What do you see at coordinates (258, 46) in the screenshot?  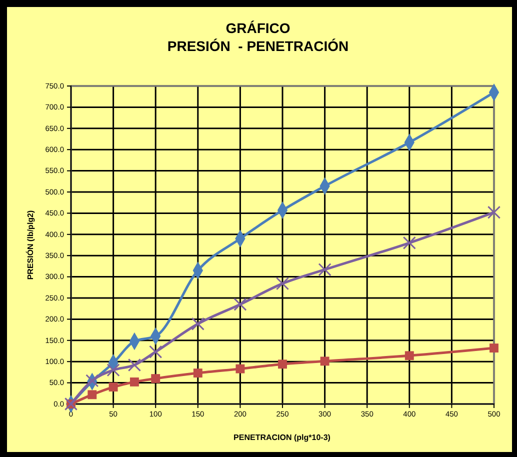 I see `chart-subtitle: PRESIÓN - PENETRACIÓN` at bounding box center [258, 46].